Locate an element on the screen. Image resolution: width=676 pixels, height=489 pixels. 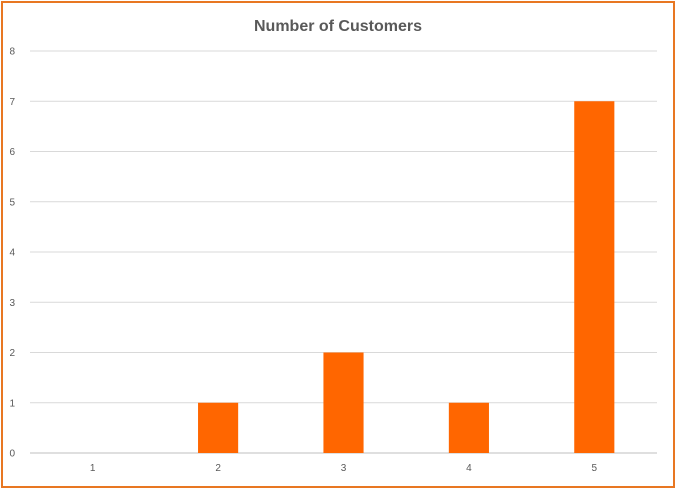
y-tick-label-1: 1 is located at coordinates (12, 403).